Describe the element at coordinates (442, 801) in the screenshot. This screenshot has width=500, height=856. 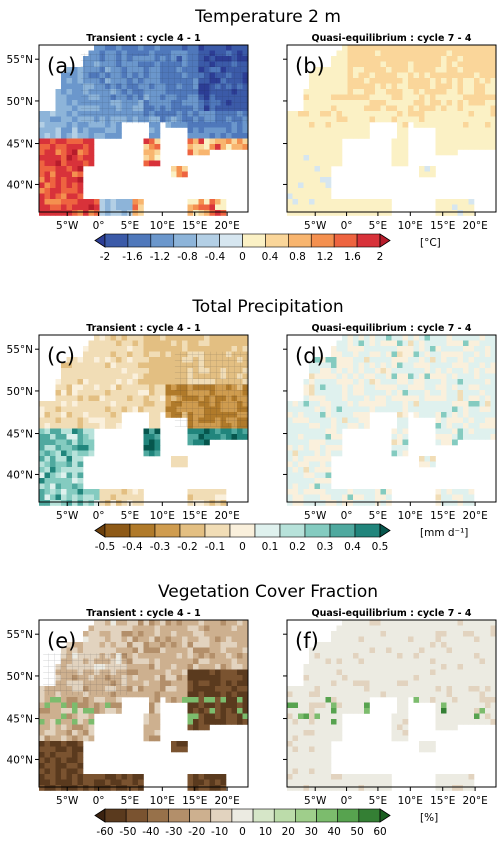
I see `lon-tick-label: 15°E` at that location.